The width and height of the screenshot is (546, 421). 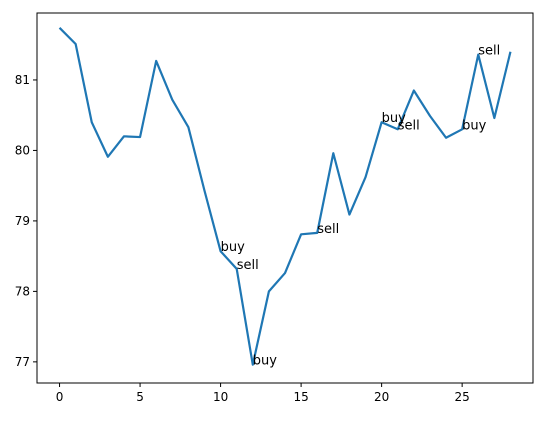 What do you see at coordinates (300, 397) in the screenshot?
I see `x-tick-label: 15` at bounding box center [300, 397].